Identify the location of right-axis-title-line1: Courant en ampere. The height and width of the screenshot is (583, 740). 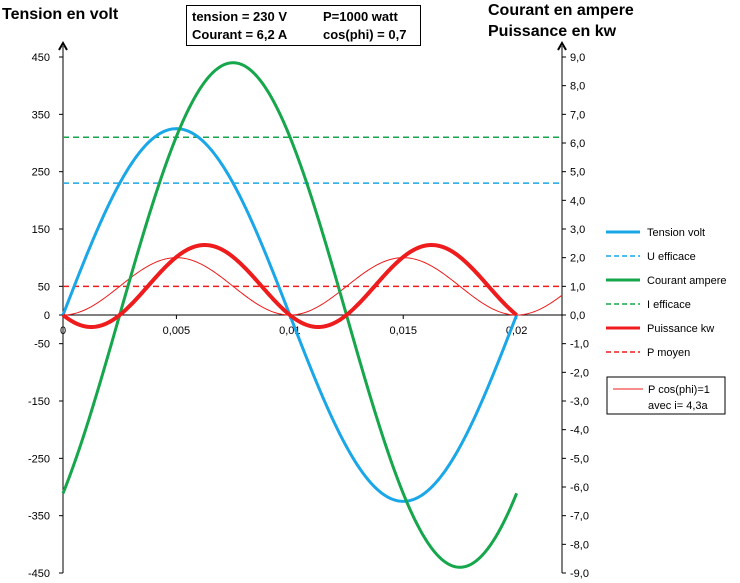
(561, 10).